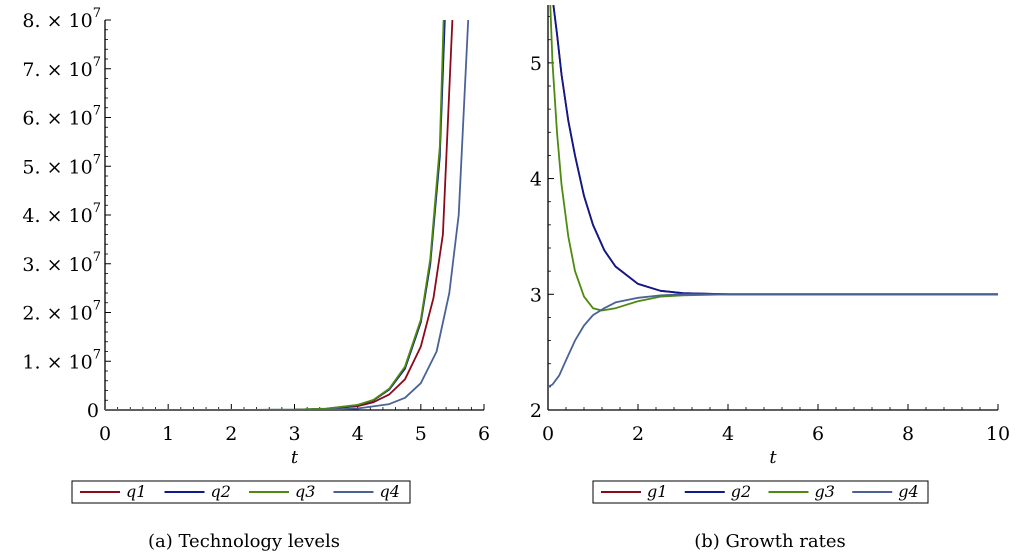 The image size is (1017, 556). I want to click on y-tick-label: 1. × 107, so click(61, 360).